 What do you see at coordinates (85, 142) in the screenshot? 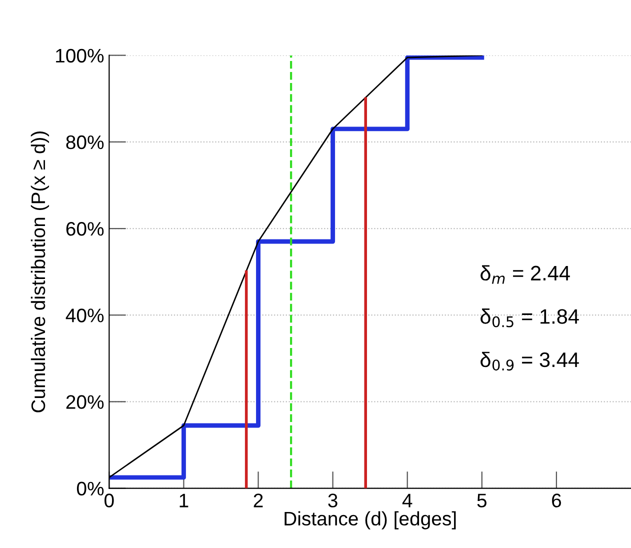
I see `y-tick-label: 80%` at bounding box center [85, 142].